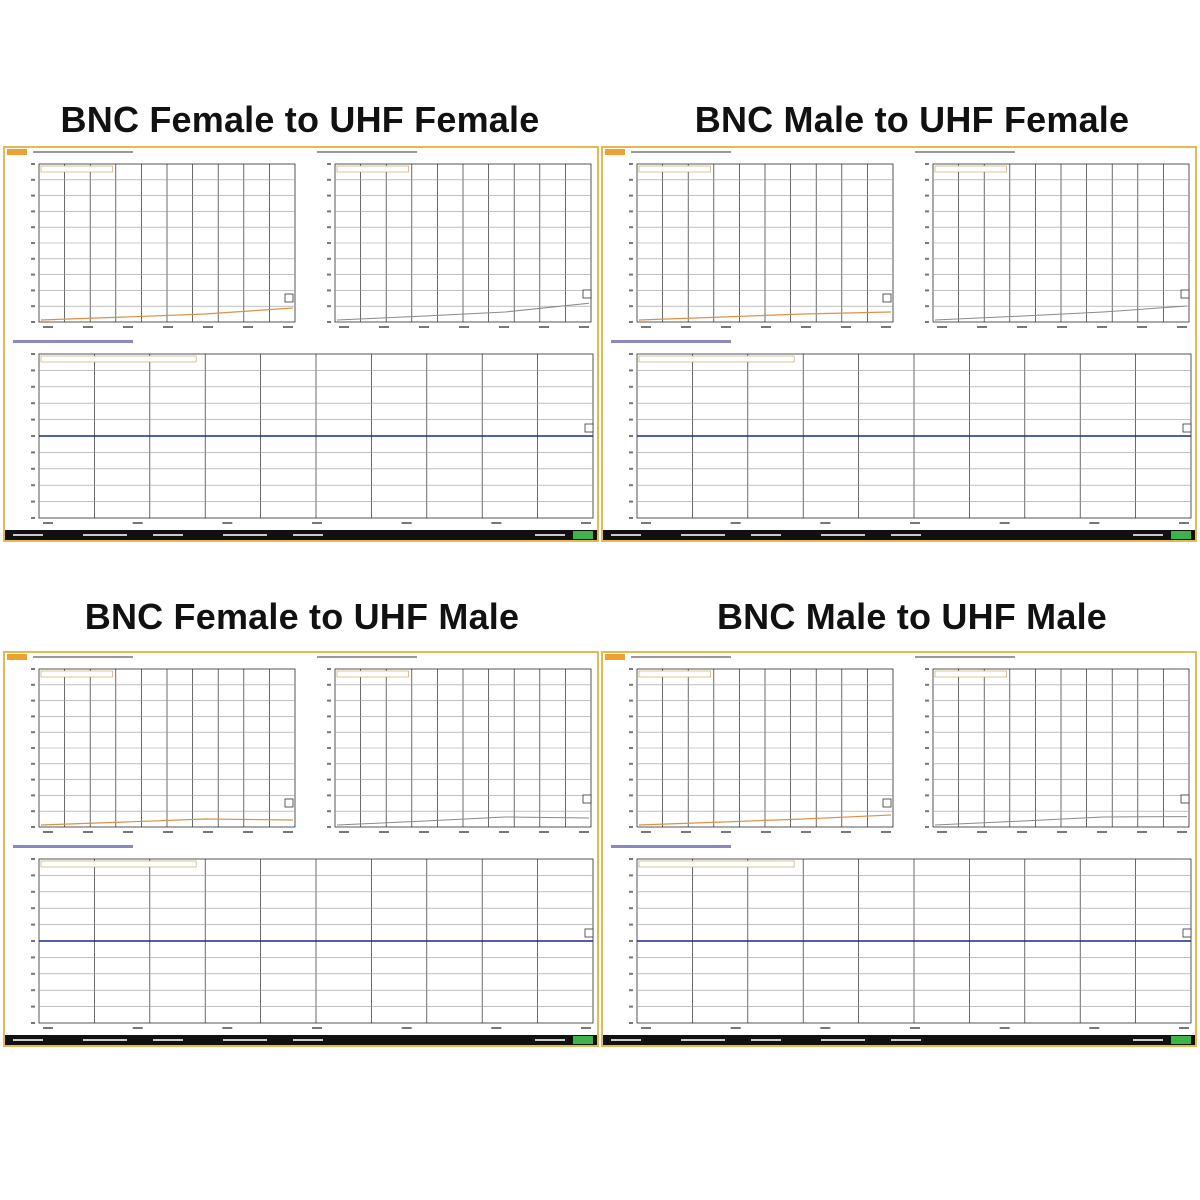  I want to click on phase-caption, so click(73, 341).